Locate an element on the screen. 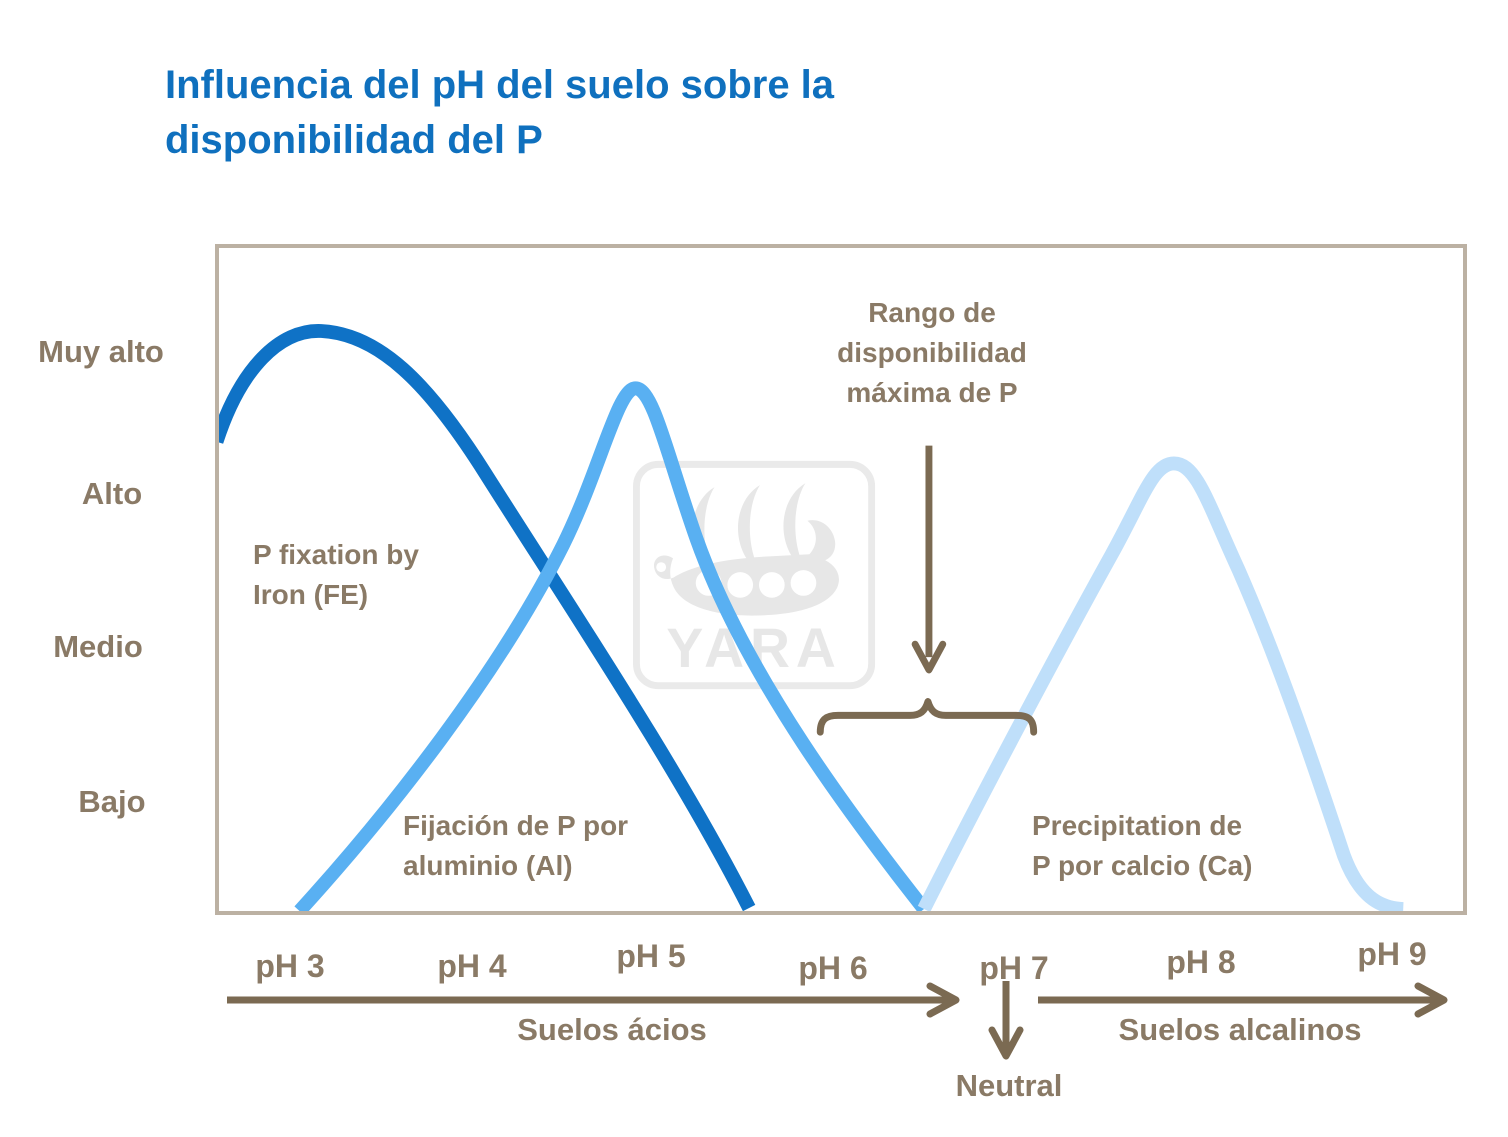 Image resolution: width=1508 pixels, height=1137 pixels. al-curve-label-line-2: aluminio (Al) is located at coordinates (488, 865).